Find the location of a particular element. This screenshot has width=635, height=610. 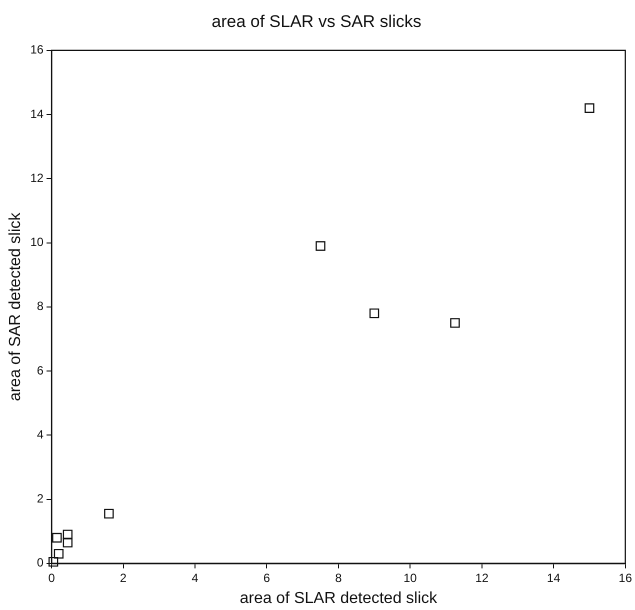

y-axis-title: area of SAR detected slick is located at coordinates (15, 307).